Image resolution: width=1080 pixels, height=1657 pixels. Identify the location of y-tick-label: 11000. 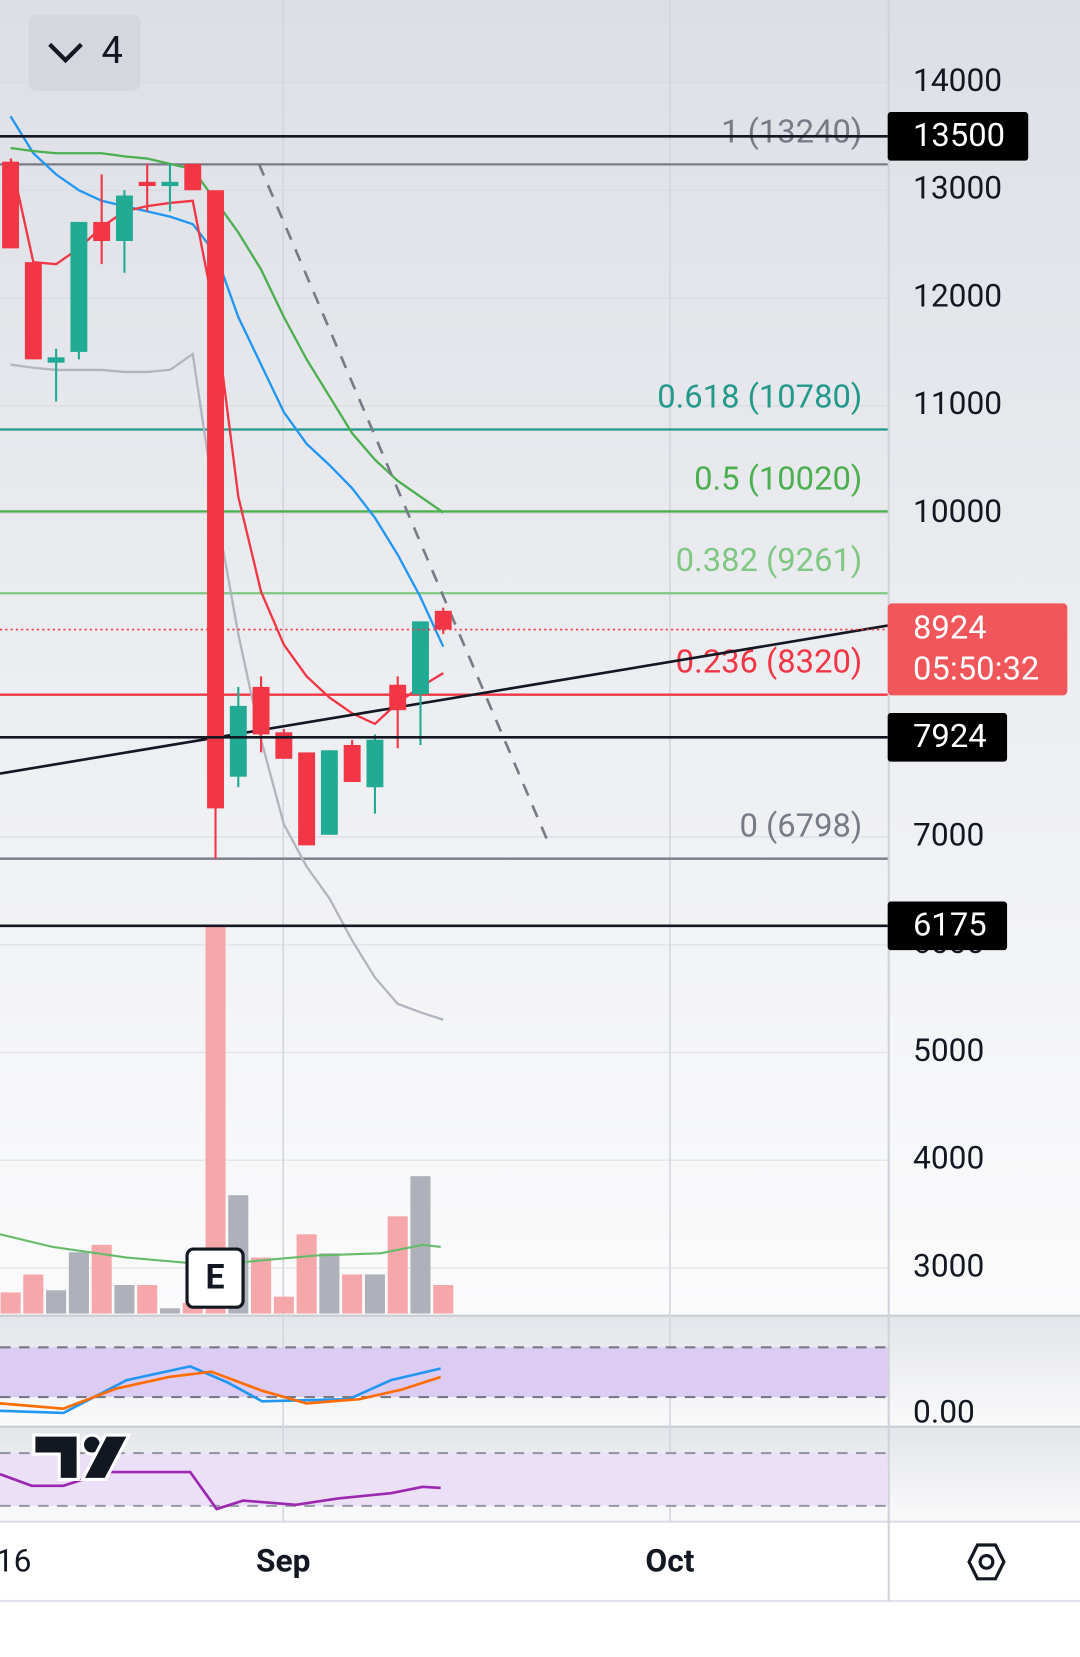
(957, 403).